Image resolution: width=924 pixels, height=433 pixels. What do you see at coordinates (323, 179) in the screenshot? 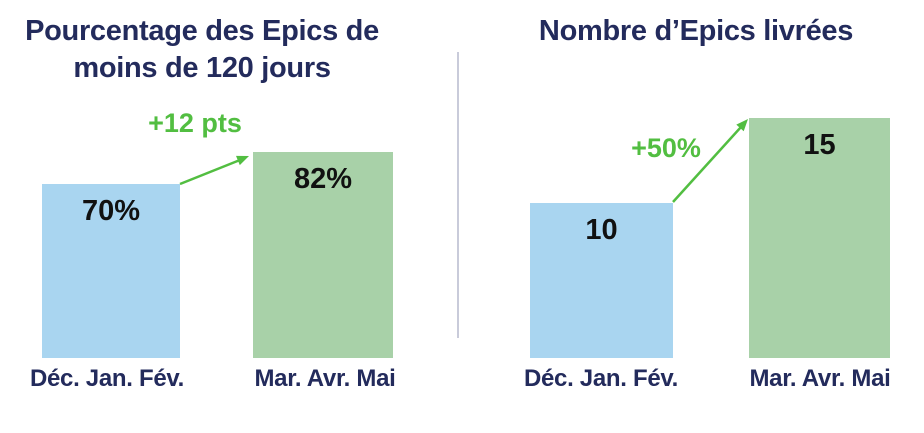
I see `bar-value-label: 82%` at bounding box center [323, 179].